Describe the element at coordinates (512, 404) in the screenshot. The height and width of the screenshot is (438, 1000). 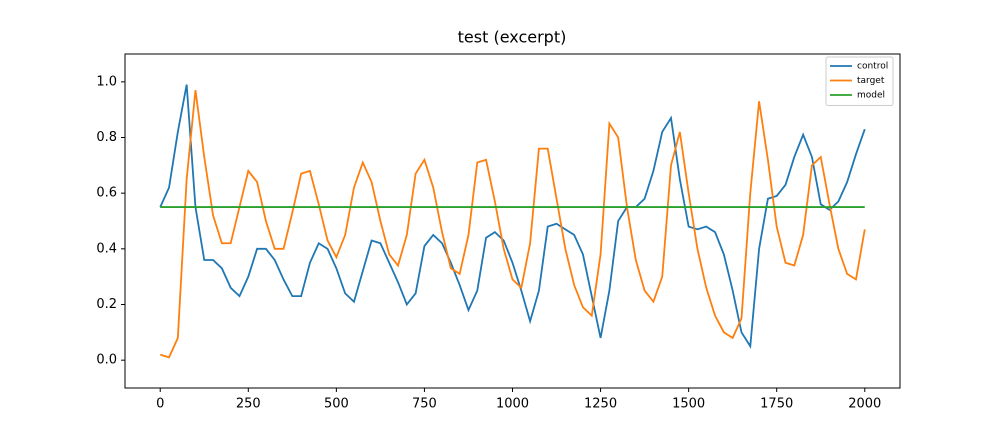
I see `x-tick-label: 1000` at that location.